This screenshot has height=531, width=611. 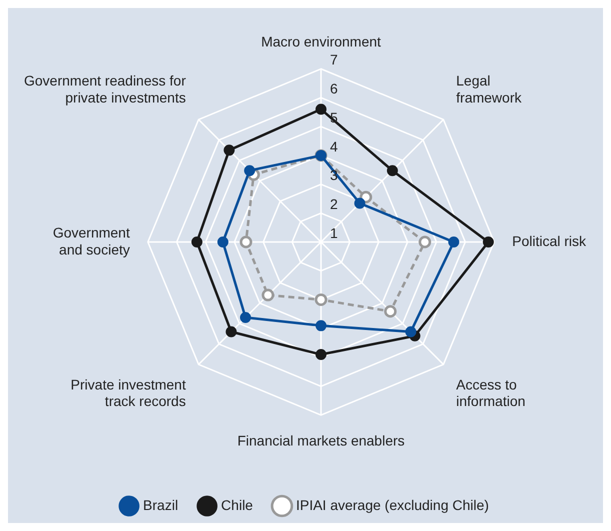 What do you see at coordinates (334, 146) in the screenshot?
I see `y-tick-label: 4` at bounding box center [334, 146].